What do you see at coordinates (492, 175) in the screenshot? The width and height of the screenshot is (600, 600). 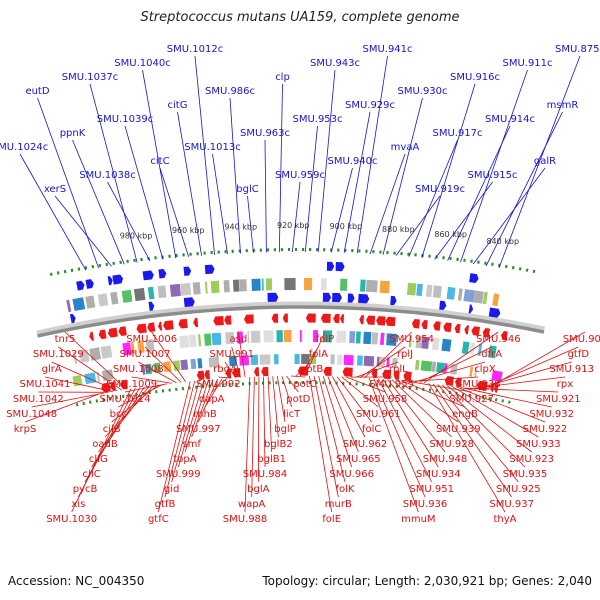 I see `forward-gene-label: SMU.915c` at bounding box center [492, 175].